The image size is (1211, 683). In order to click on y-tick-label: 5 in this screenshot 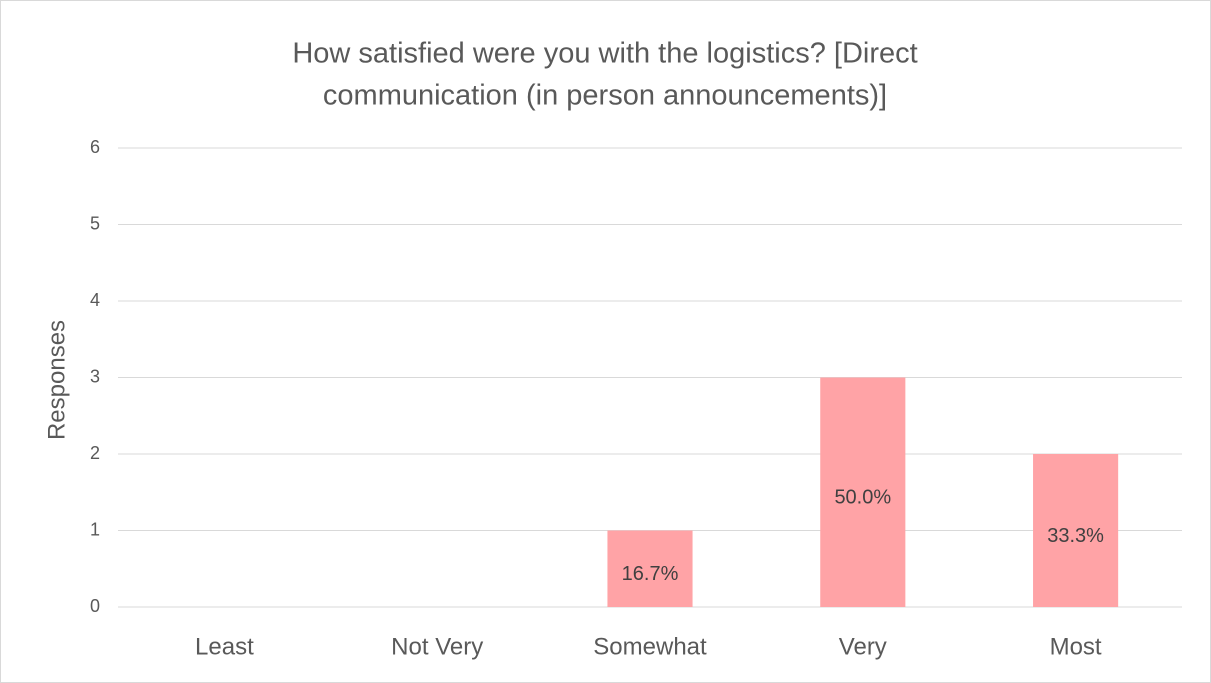, I will do `click(95, 223)`.